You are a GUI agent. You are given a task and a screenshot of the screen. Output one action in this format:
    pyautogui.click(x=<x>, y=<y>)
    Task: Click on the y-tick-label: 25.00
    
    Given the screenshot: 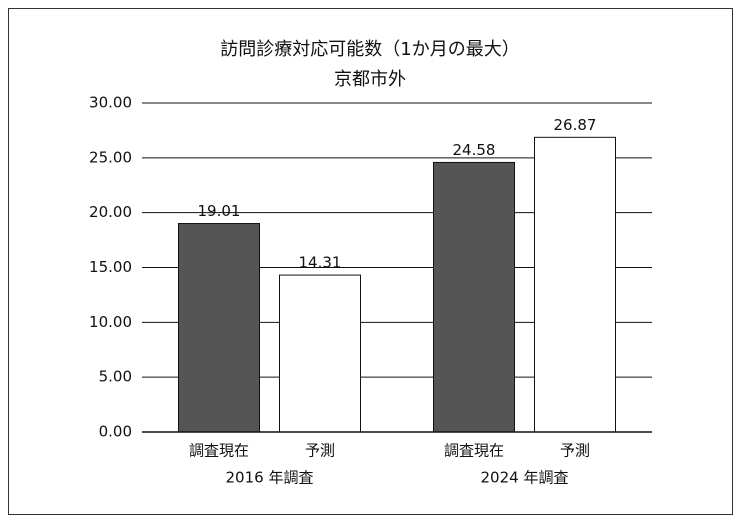 What is the action you would take?
    pyautogui.click(x=110, y=157)
    